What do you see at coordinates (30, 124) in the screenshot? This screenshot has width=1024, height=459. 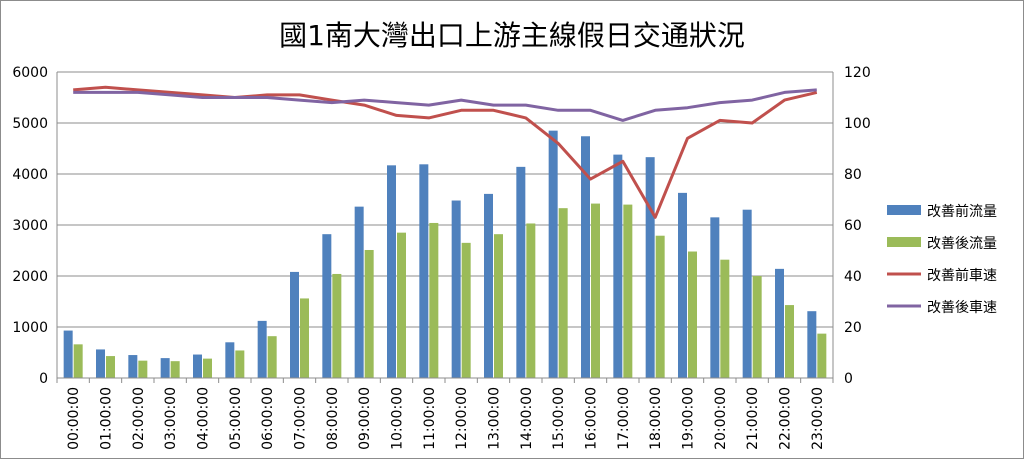 I see `left-tick-label: 5000` at bounding box center [30, 124].